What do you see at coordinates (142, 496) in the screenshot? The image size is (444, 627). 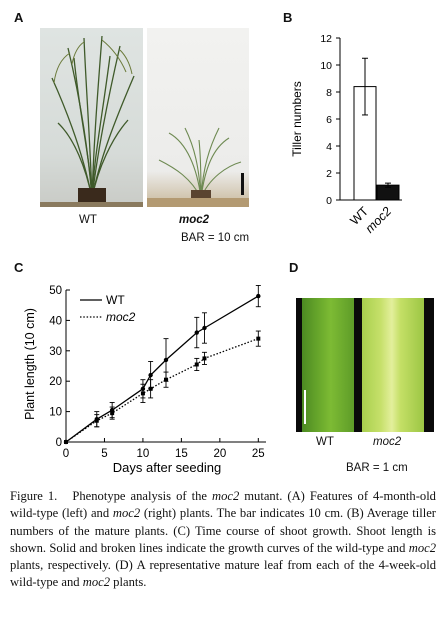 I see `caption-text-1: Phenotype analysis of the` at bounding box center [142, 496].